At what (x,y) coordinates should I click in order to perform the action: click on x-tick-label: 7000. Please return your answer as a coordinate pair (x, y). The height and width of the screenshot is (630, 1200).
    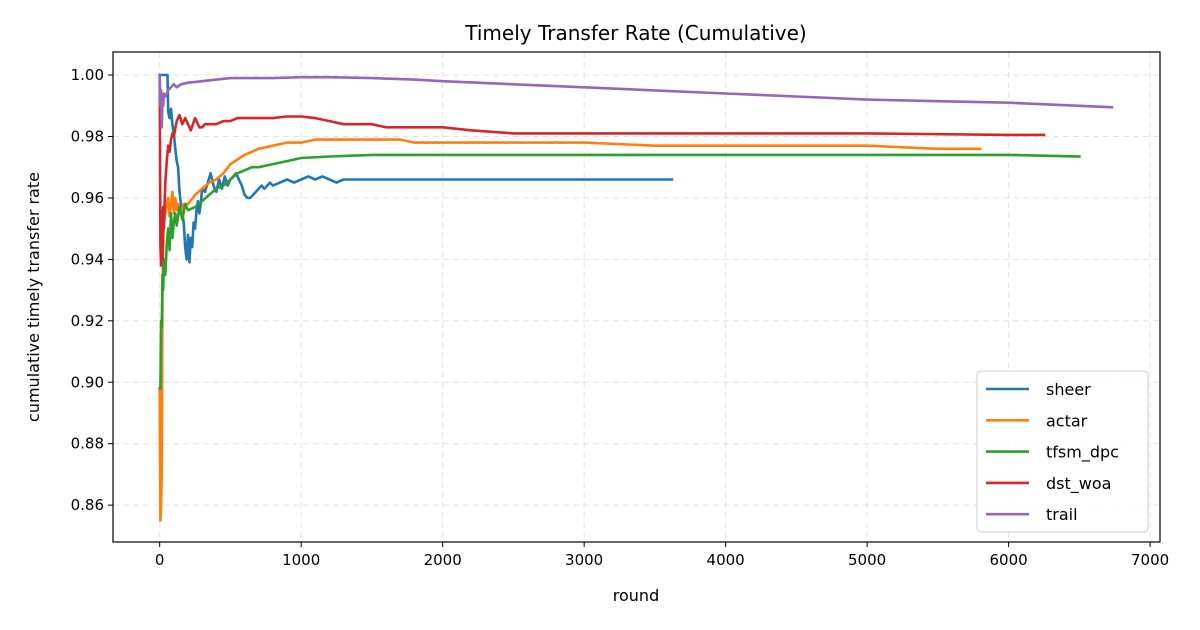
    Looking at the image, I should click on (1150, 560).